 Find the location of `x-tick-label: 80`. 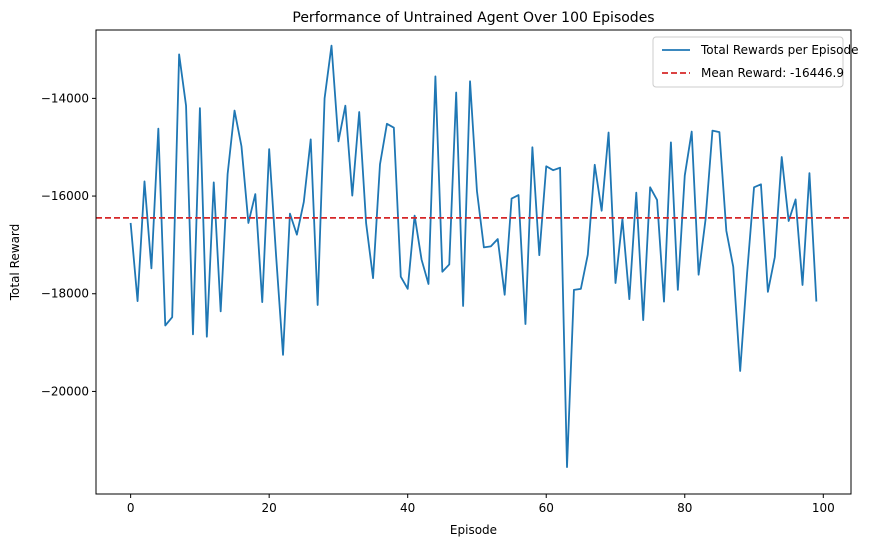

x-tick-label: 80 is located at coordinates (684, 508).